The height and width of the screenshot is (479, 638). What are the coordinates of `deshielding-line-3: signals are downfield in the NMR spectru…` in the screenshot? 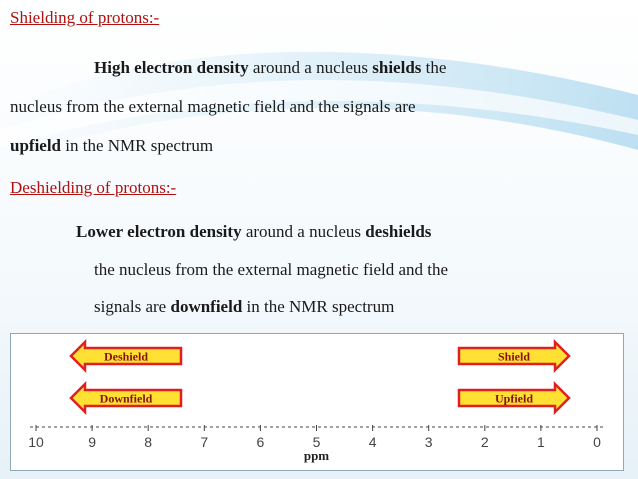 It's located at (244, 307).